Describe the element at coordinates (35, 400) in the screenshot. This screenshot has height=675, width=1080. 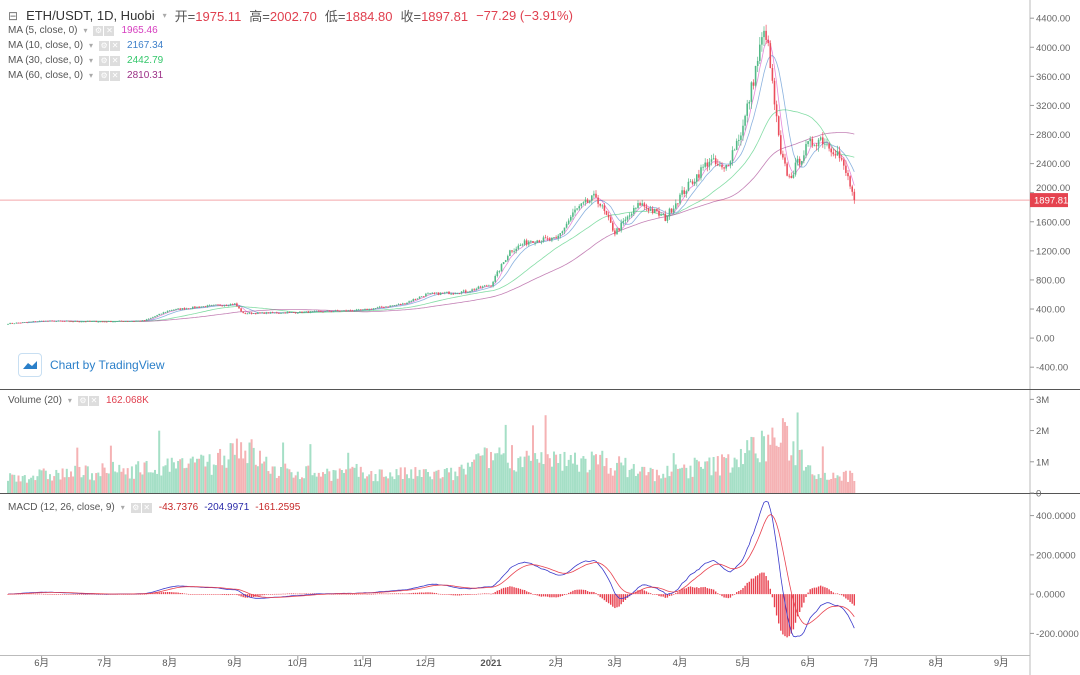
I see `volume-label: Volume (20)` at that location.